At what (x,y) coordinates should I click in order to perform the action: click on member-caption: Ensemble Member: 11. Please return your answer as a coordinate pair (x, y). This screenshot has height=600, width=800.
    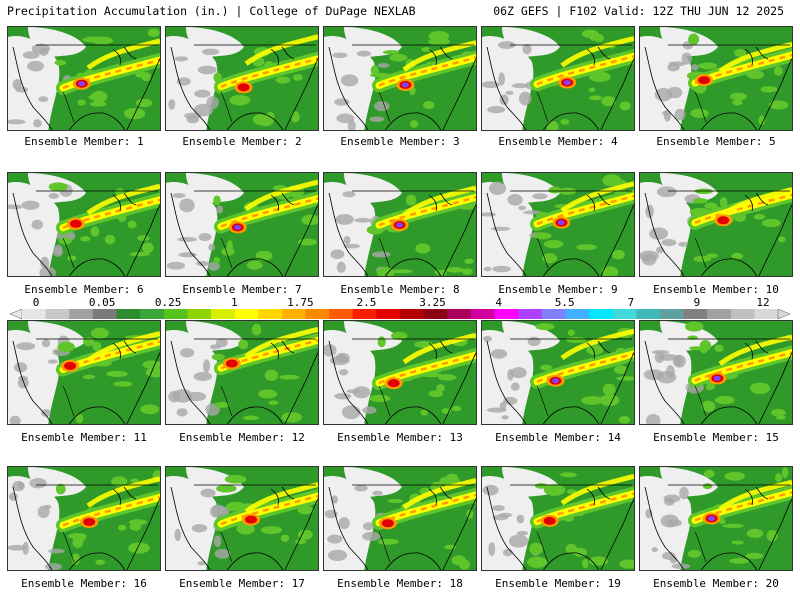
    Looking at the image, I should click on (84, 437).